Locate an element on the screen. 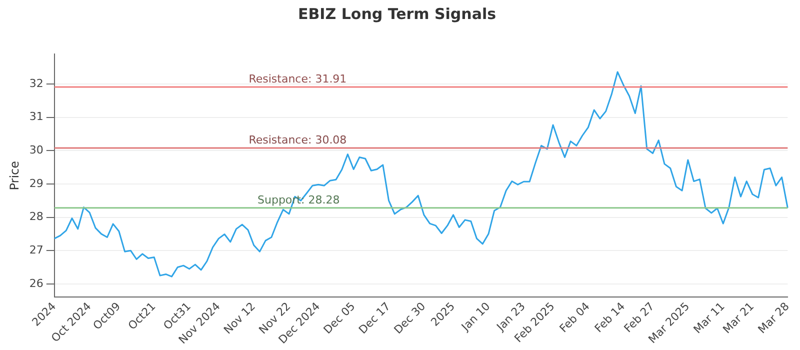 This screenshot has height=350, width=800. y-tick-label: 27 is located at coordinates (36, 249).